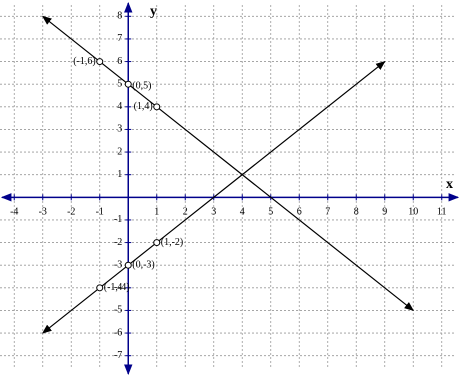 This screenshot has height=377, width=462. I want to click on y-axis-label: y, so click(153, 11).